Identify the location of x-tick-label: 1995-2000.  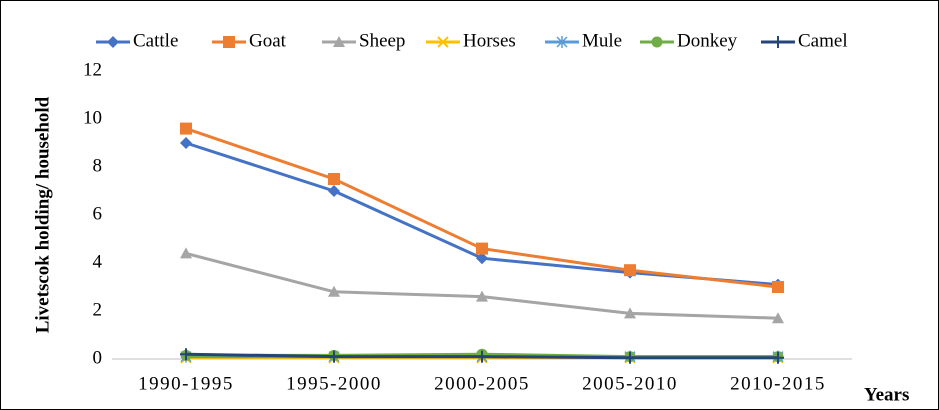
(334, 383).